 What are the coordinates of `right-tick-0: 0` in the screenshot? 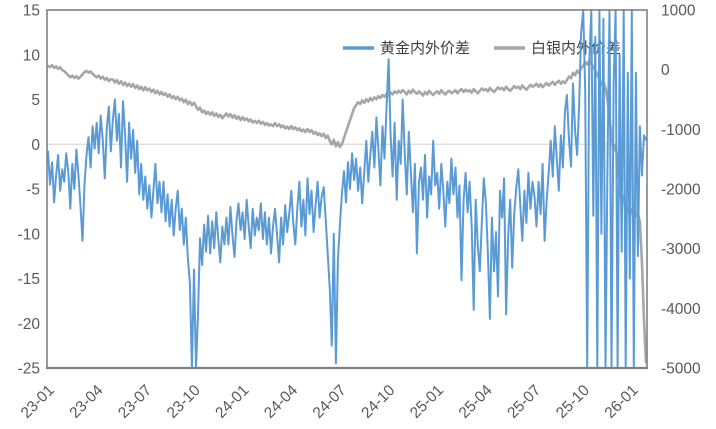 It's located at (665, 70).